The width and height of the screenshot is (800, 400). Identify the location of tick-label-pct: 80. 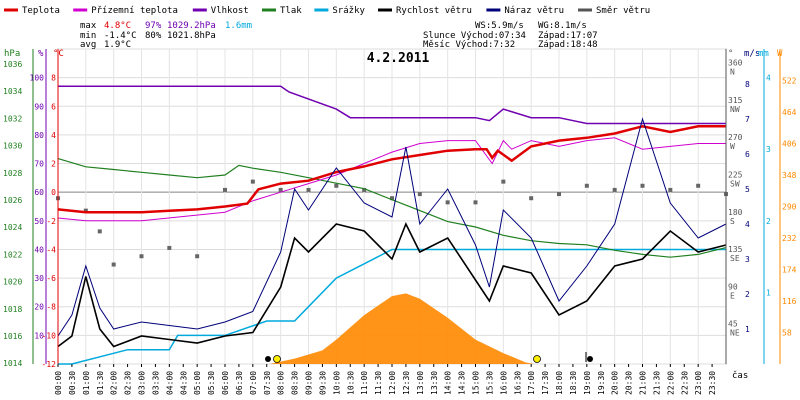
(39, 135).